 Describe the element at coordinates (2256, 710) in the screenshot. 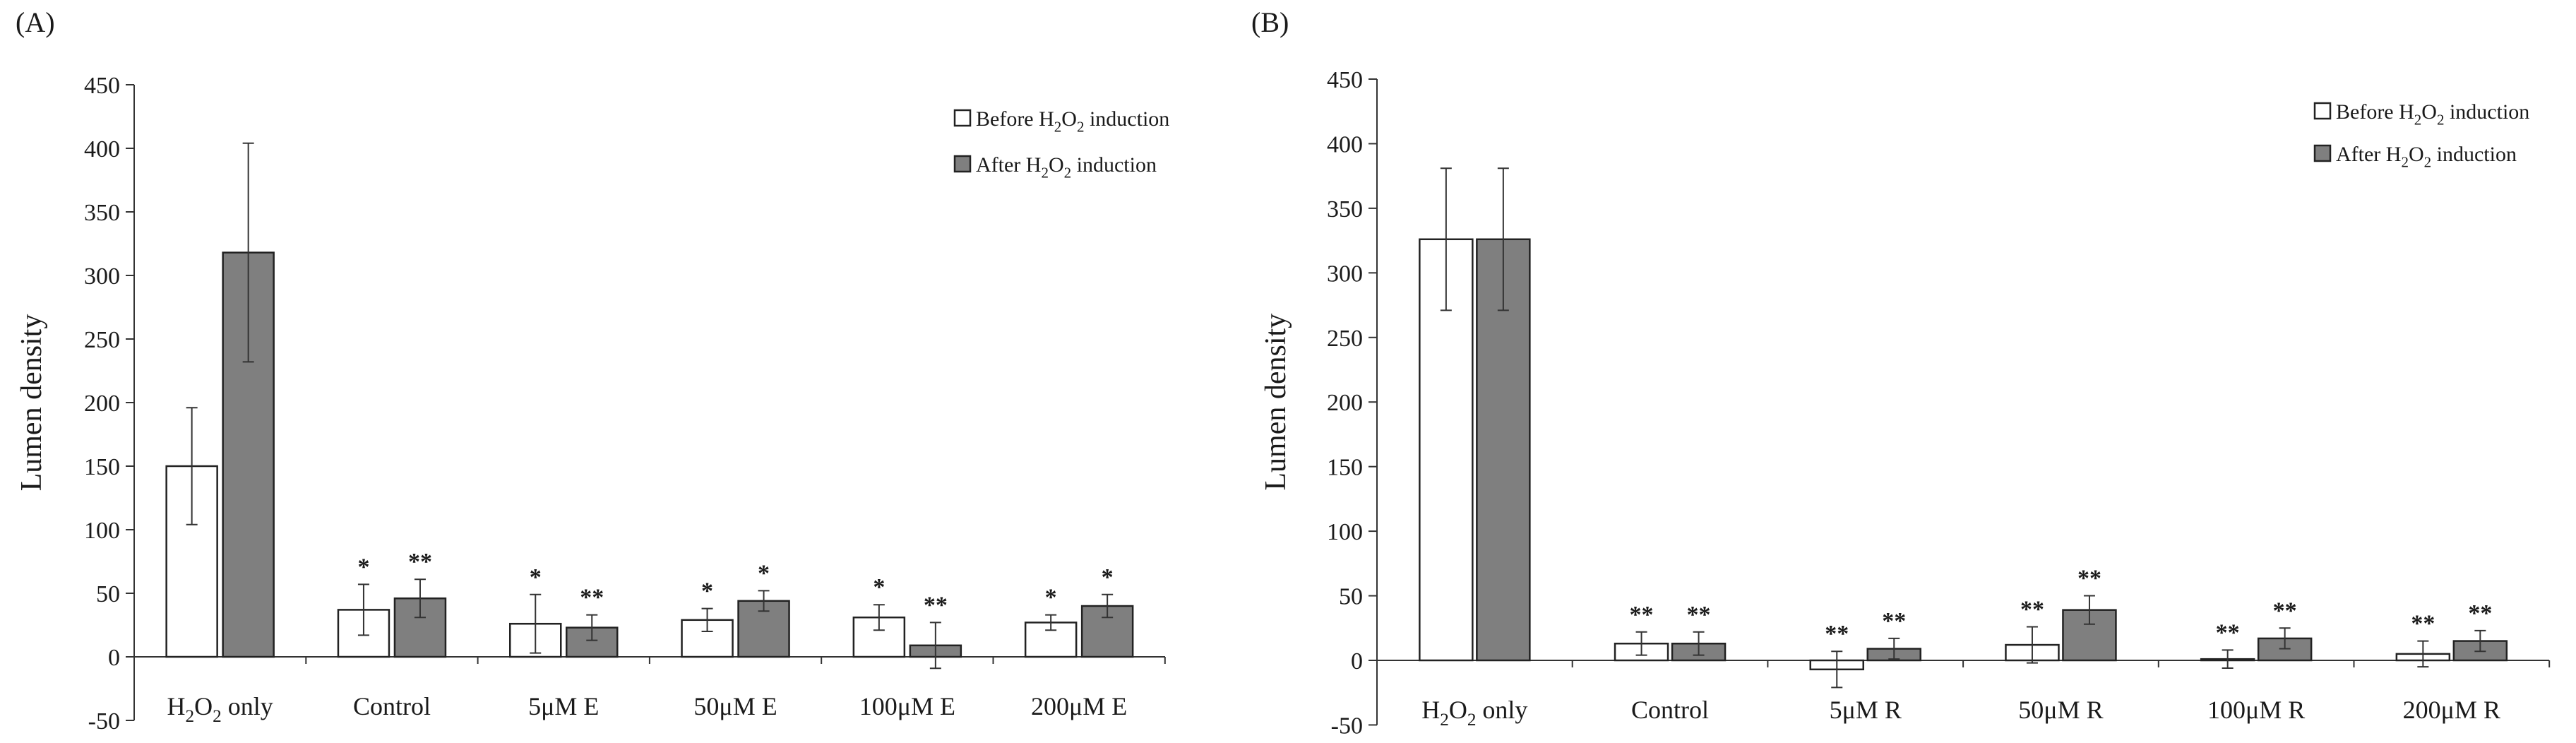

I see `x-tick-label: 100μM R` at that location.